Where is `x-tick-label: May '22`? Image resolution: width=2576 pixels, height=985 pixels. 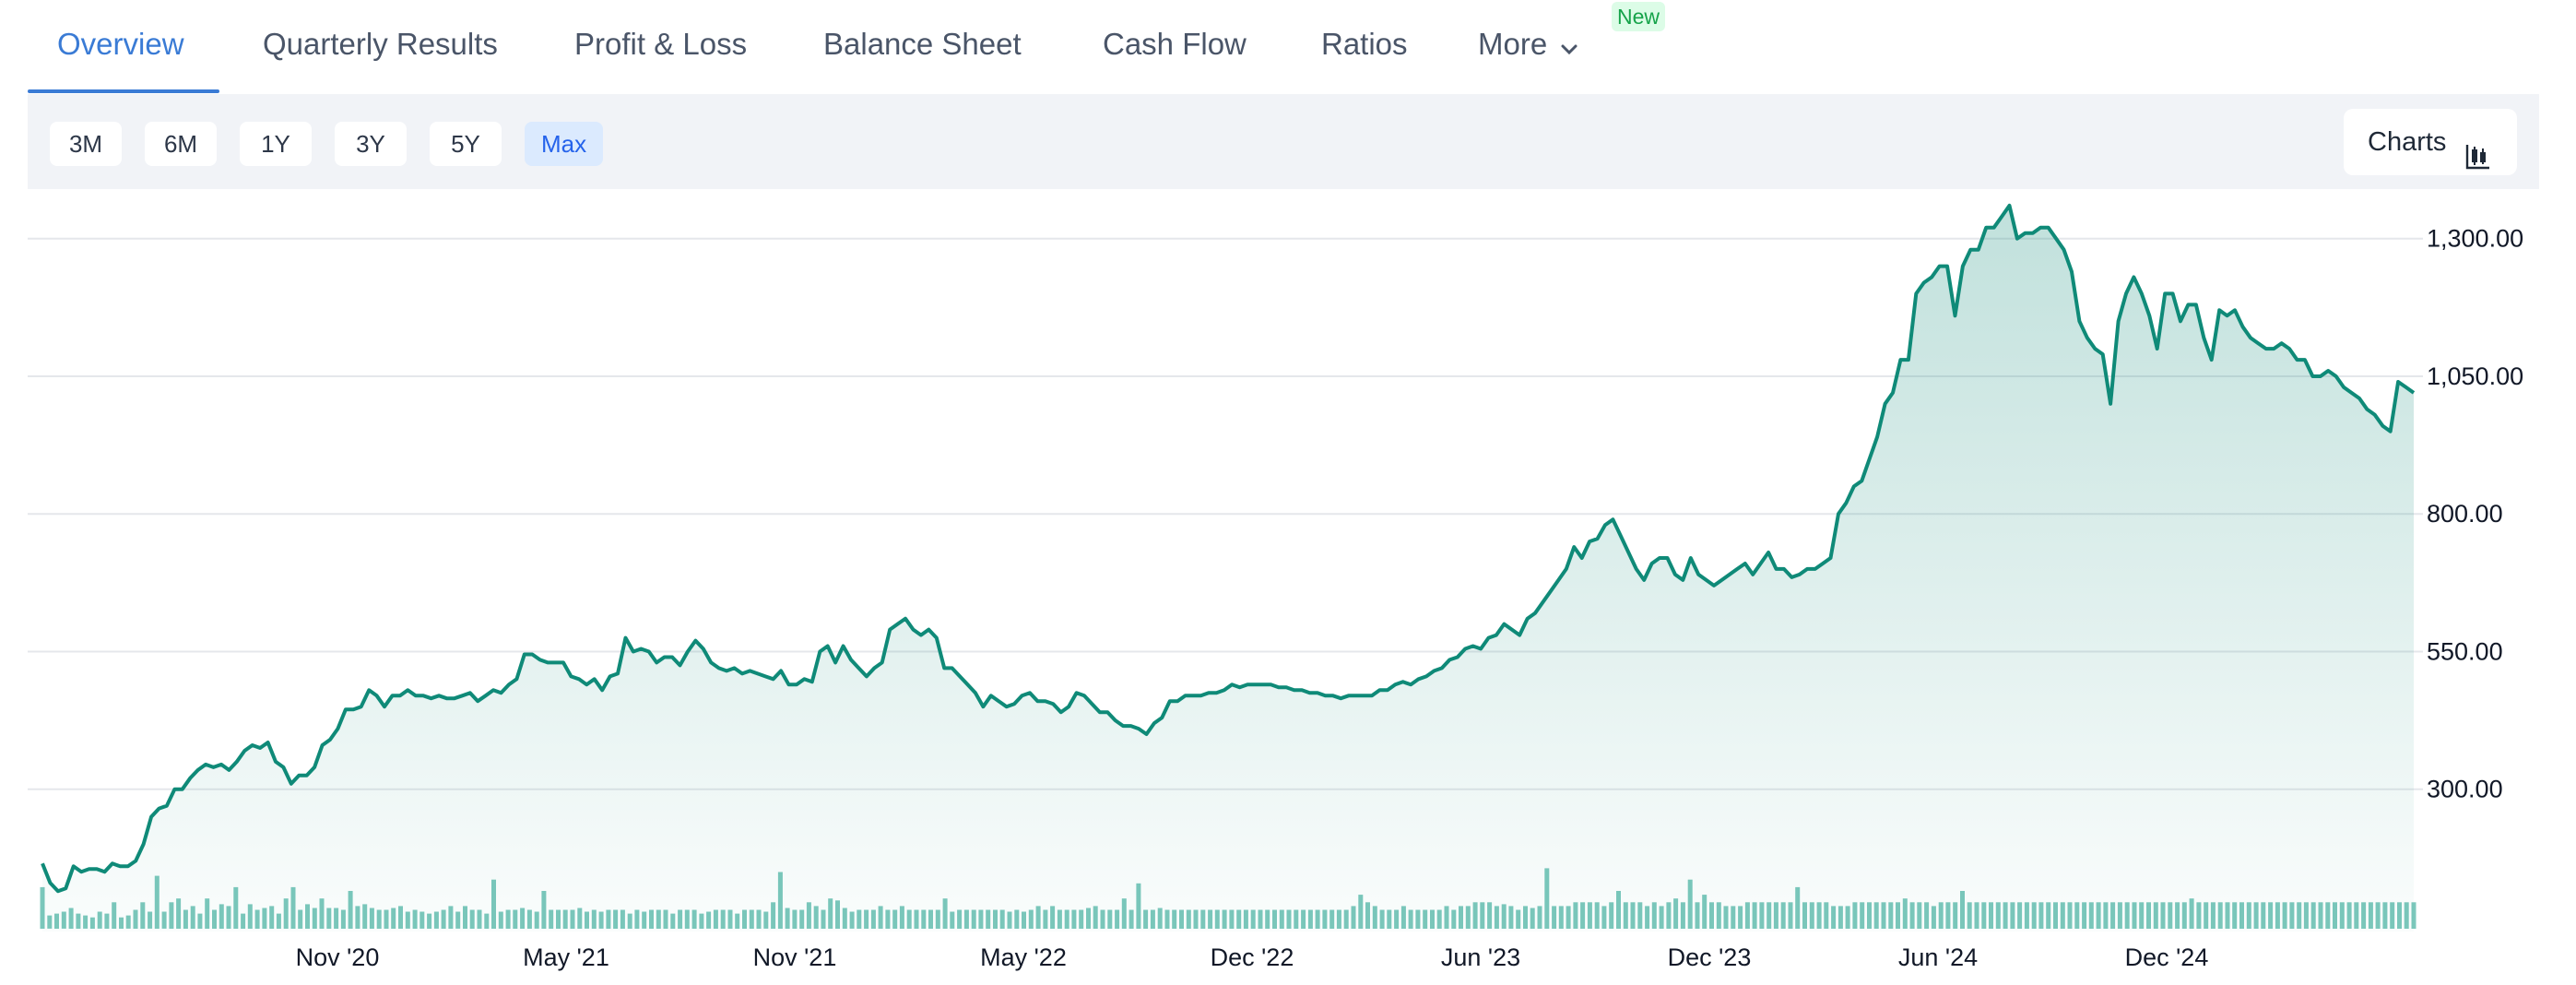
x-tick-label: May '22 is located at coordinates (1023, 957).